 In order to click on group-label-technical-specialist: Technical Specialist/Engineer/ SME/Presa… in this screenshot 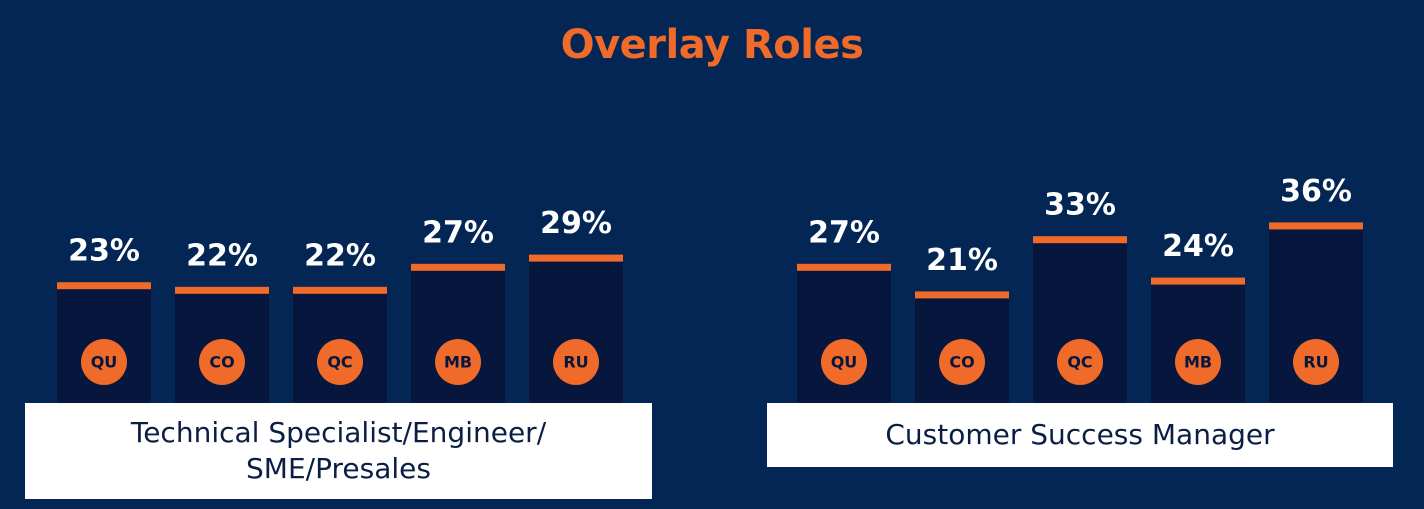, I will do `click(338, 451)`.